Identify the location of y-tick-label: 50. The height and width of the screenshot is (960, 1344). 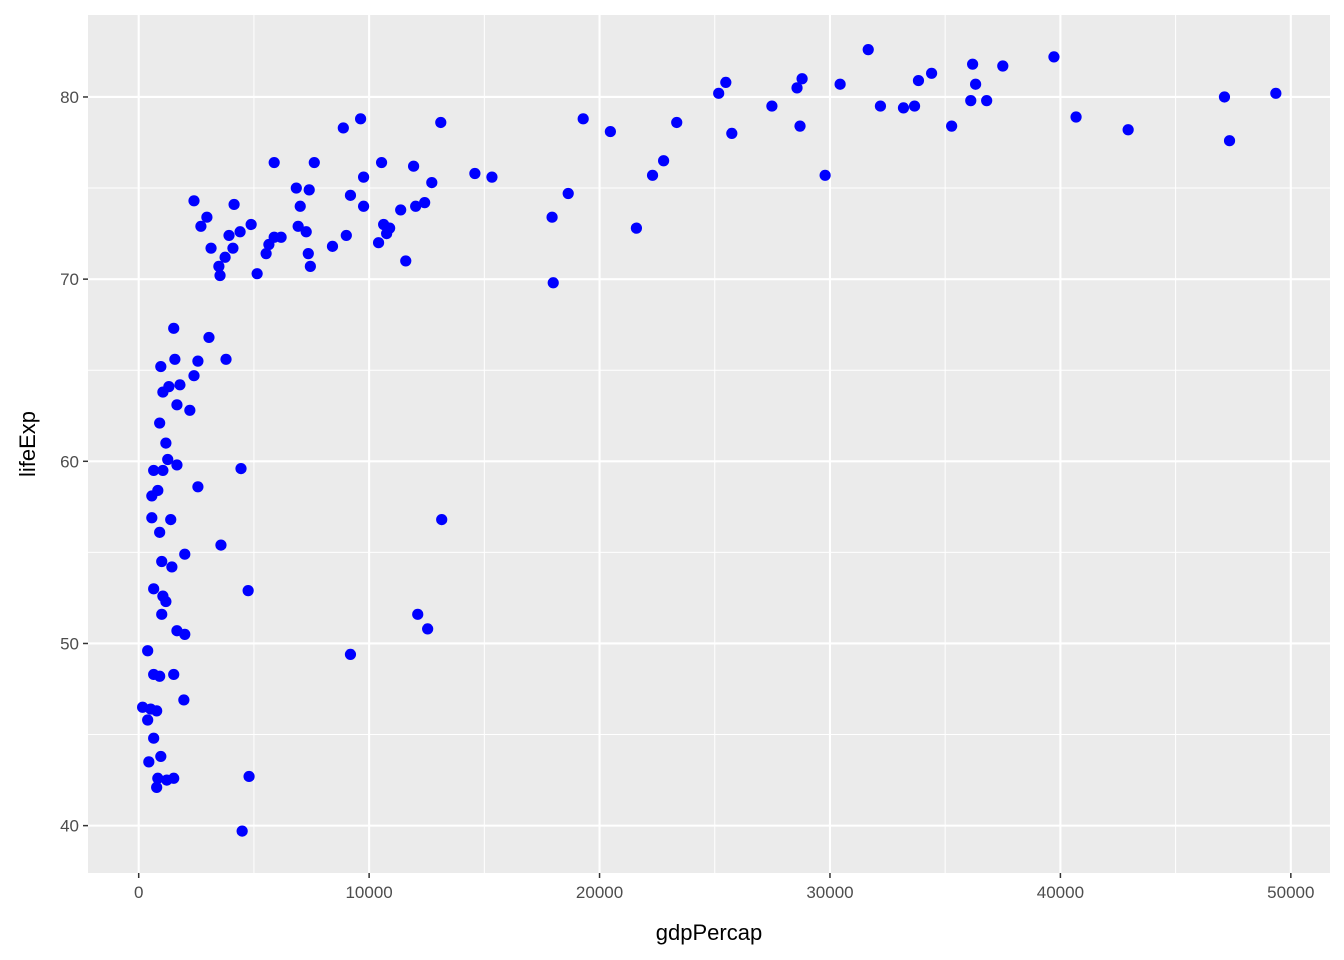
(69, 643).